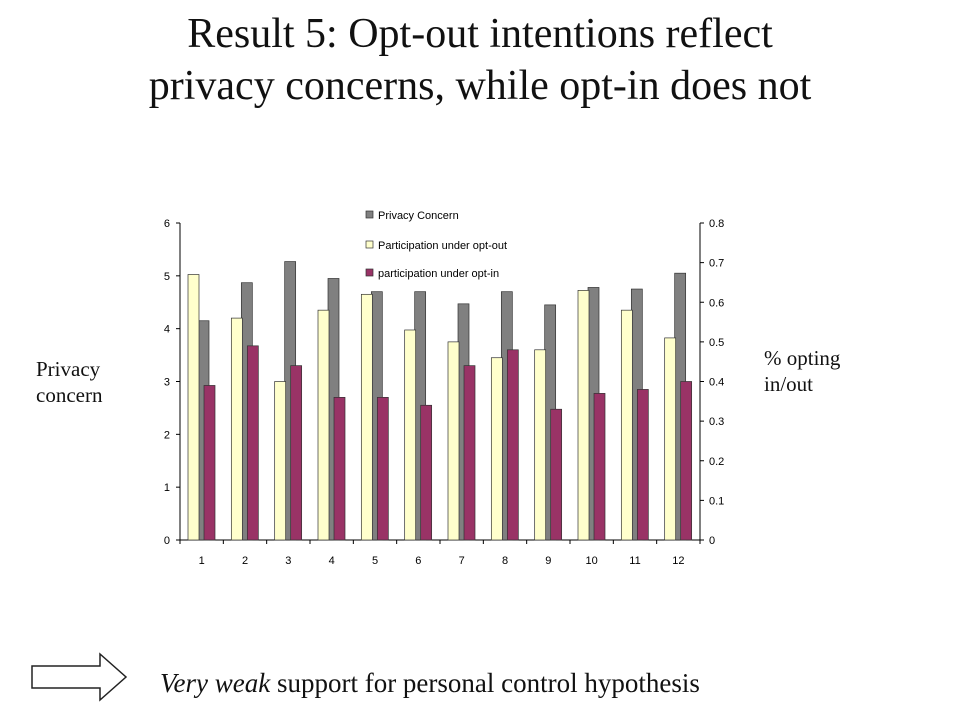 The width and height of the screenshot is (960, 720). I want to click on right-tick-label: 0.6, so click(716, 303).